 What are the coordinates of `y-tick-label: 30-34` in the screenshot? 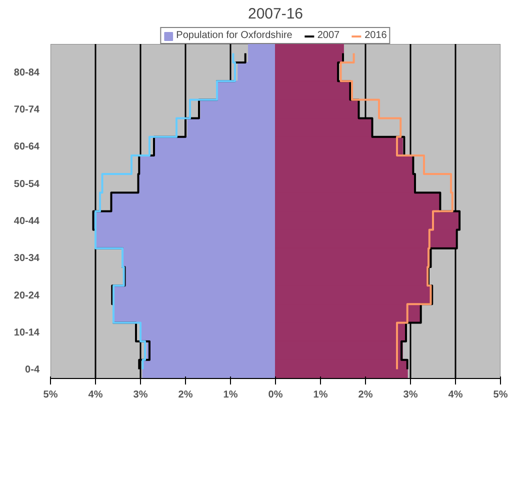 It's located at (27, 258).